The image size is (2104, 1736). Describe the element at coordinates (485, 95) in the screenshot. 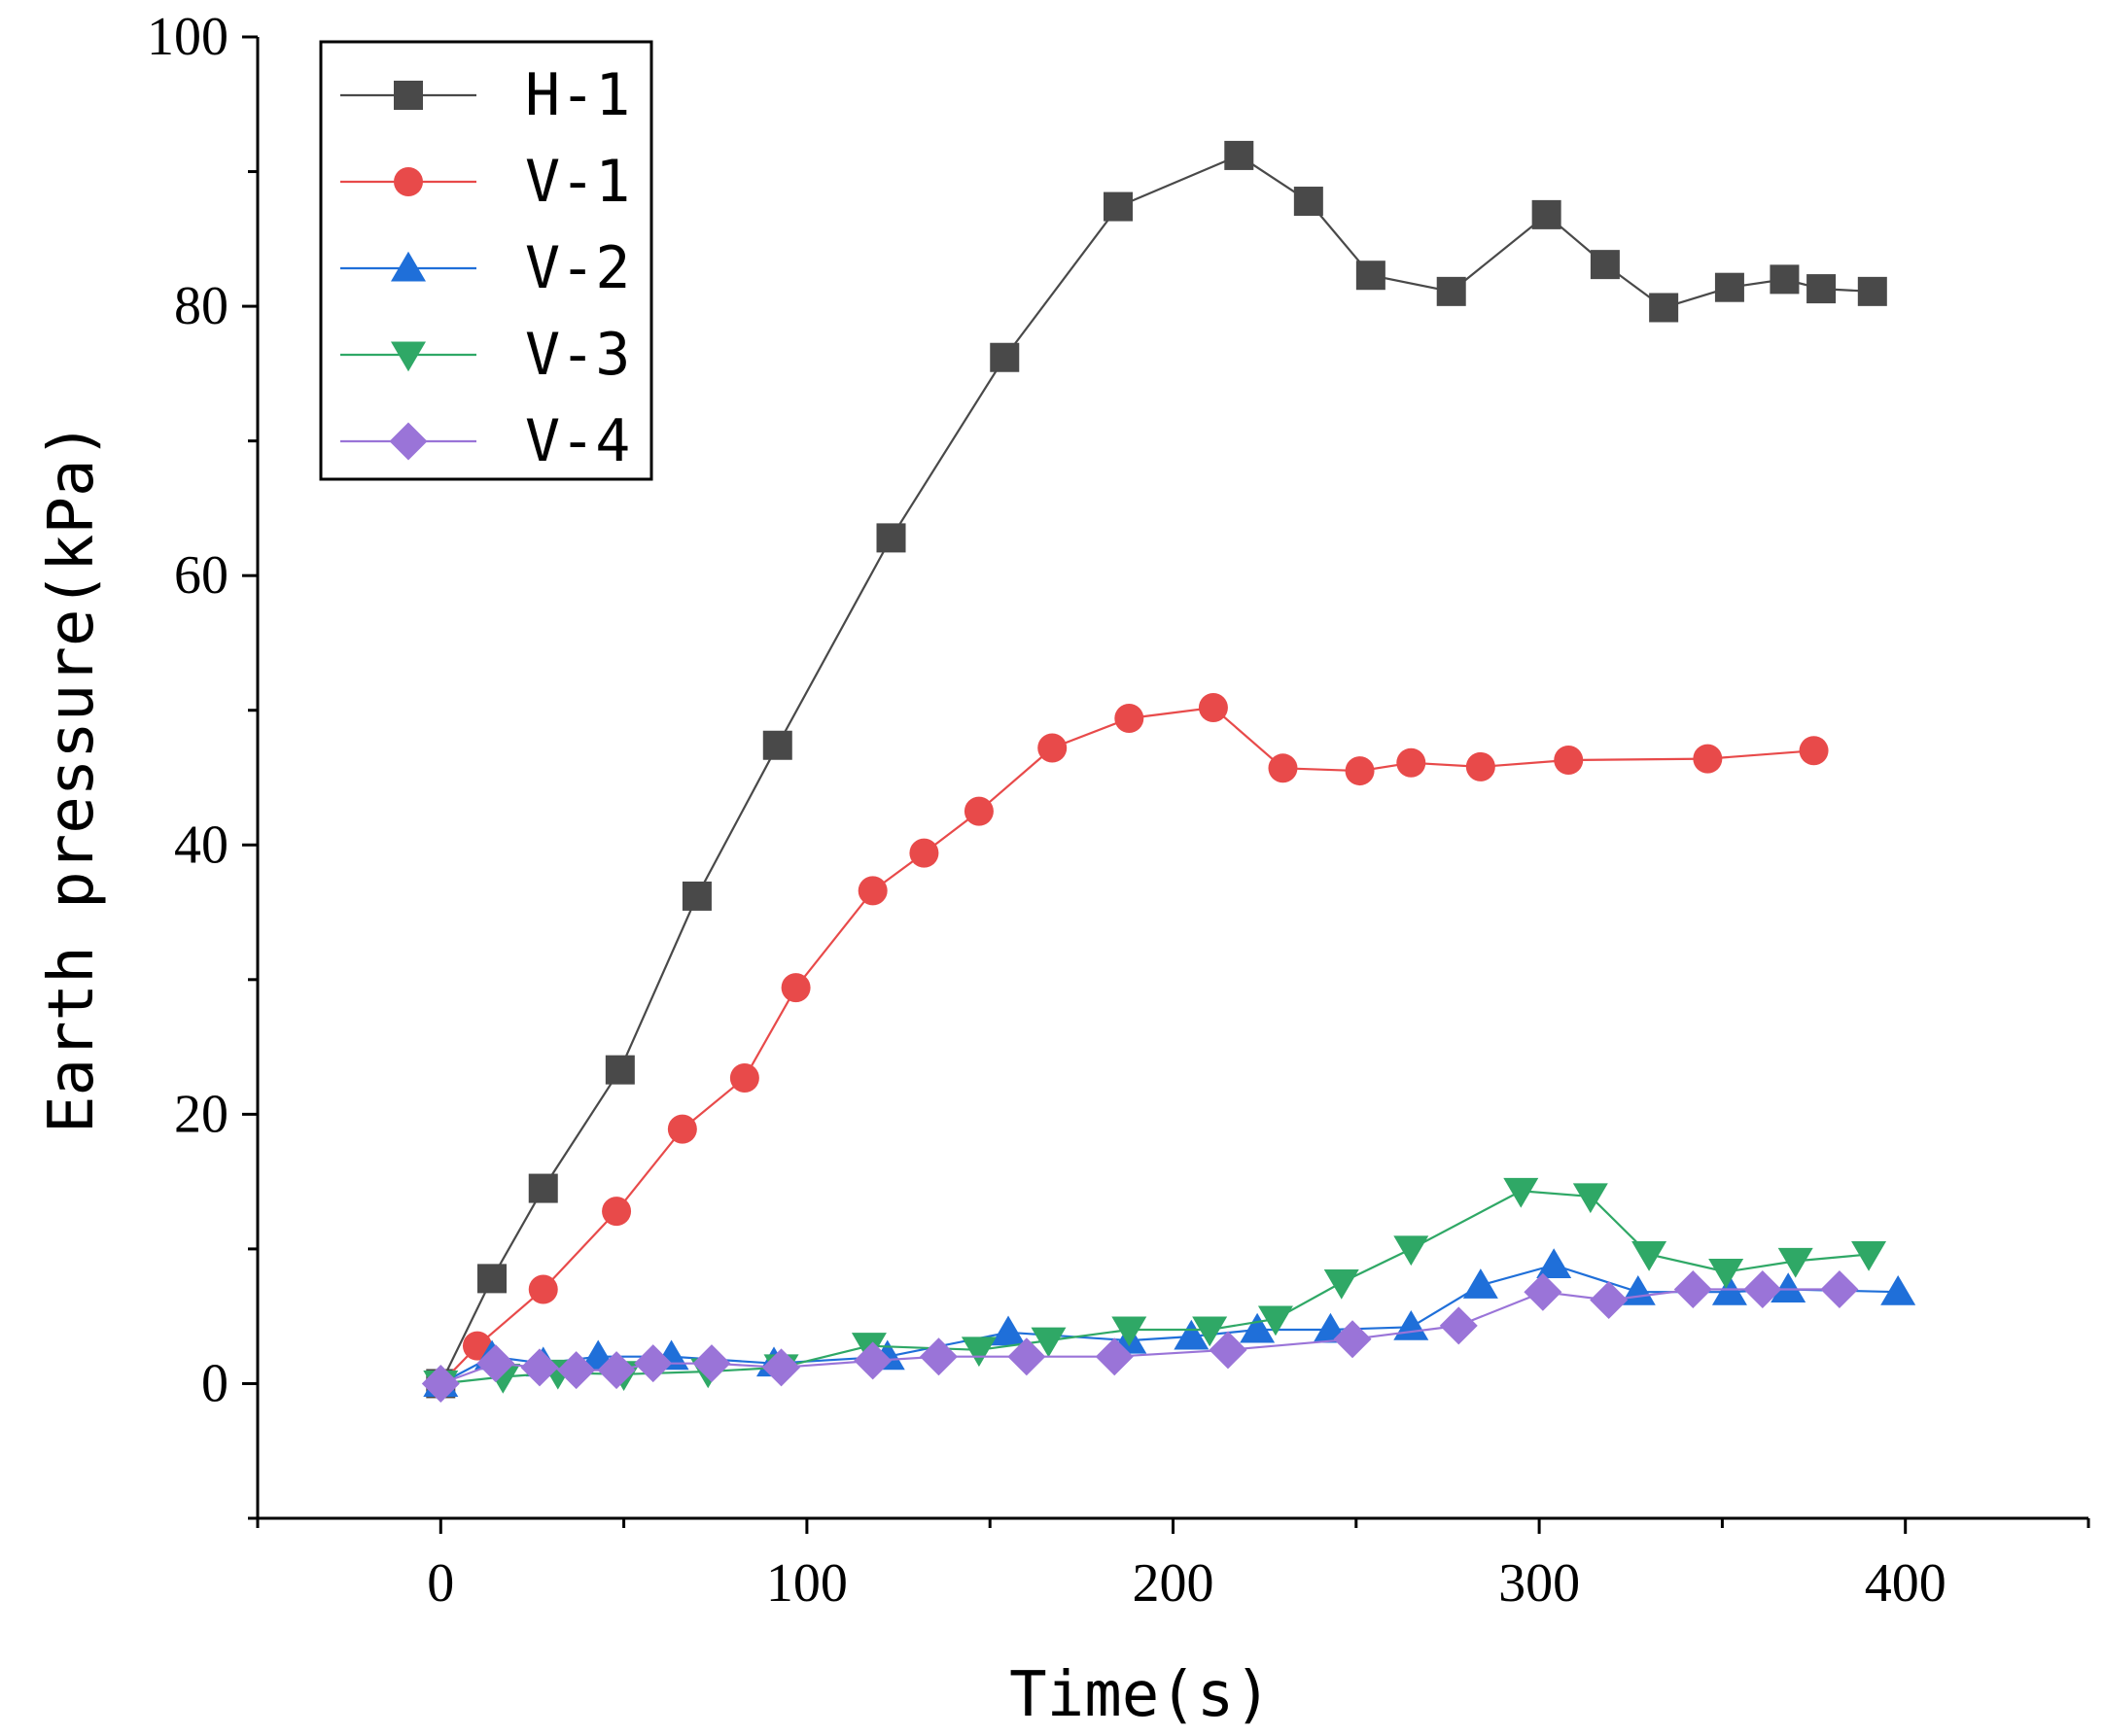

I see `legend-item-h-1: H-1` at that location.